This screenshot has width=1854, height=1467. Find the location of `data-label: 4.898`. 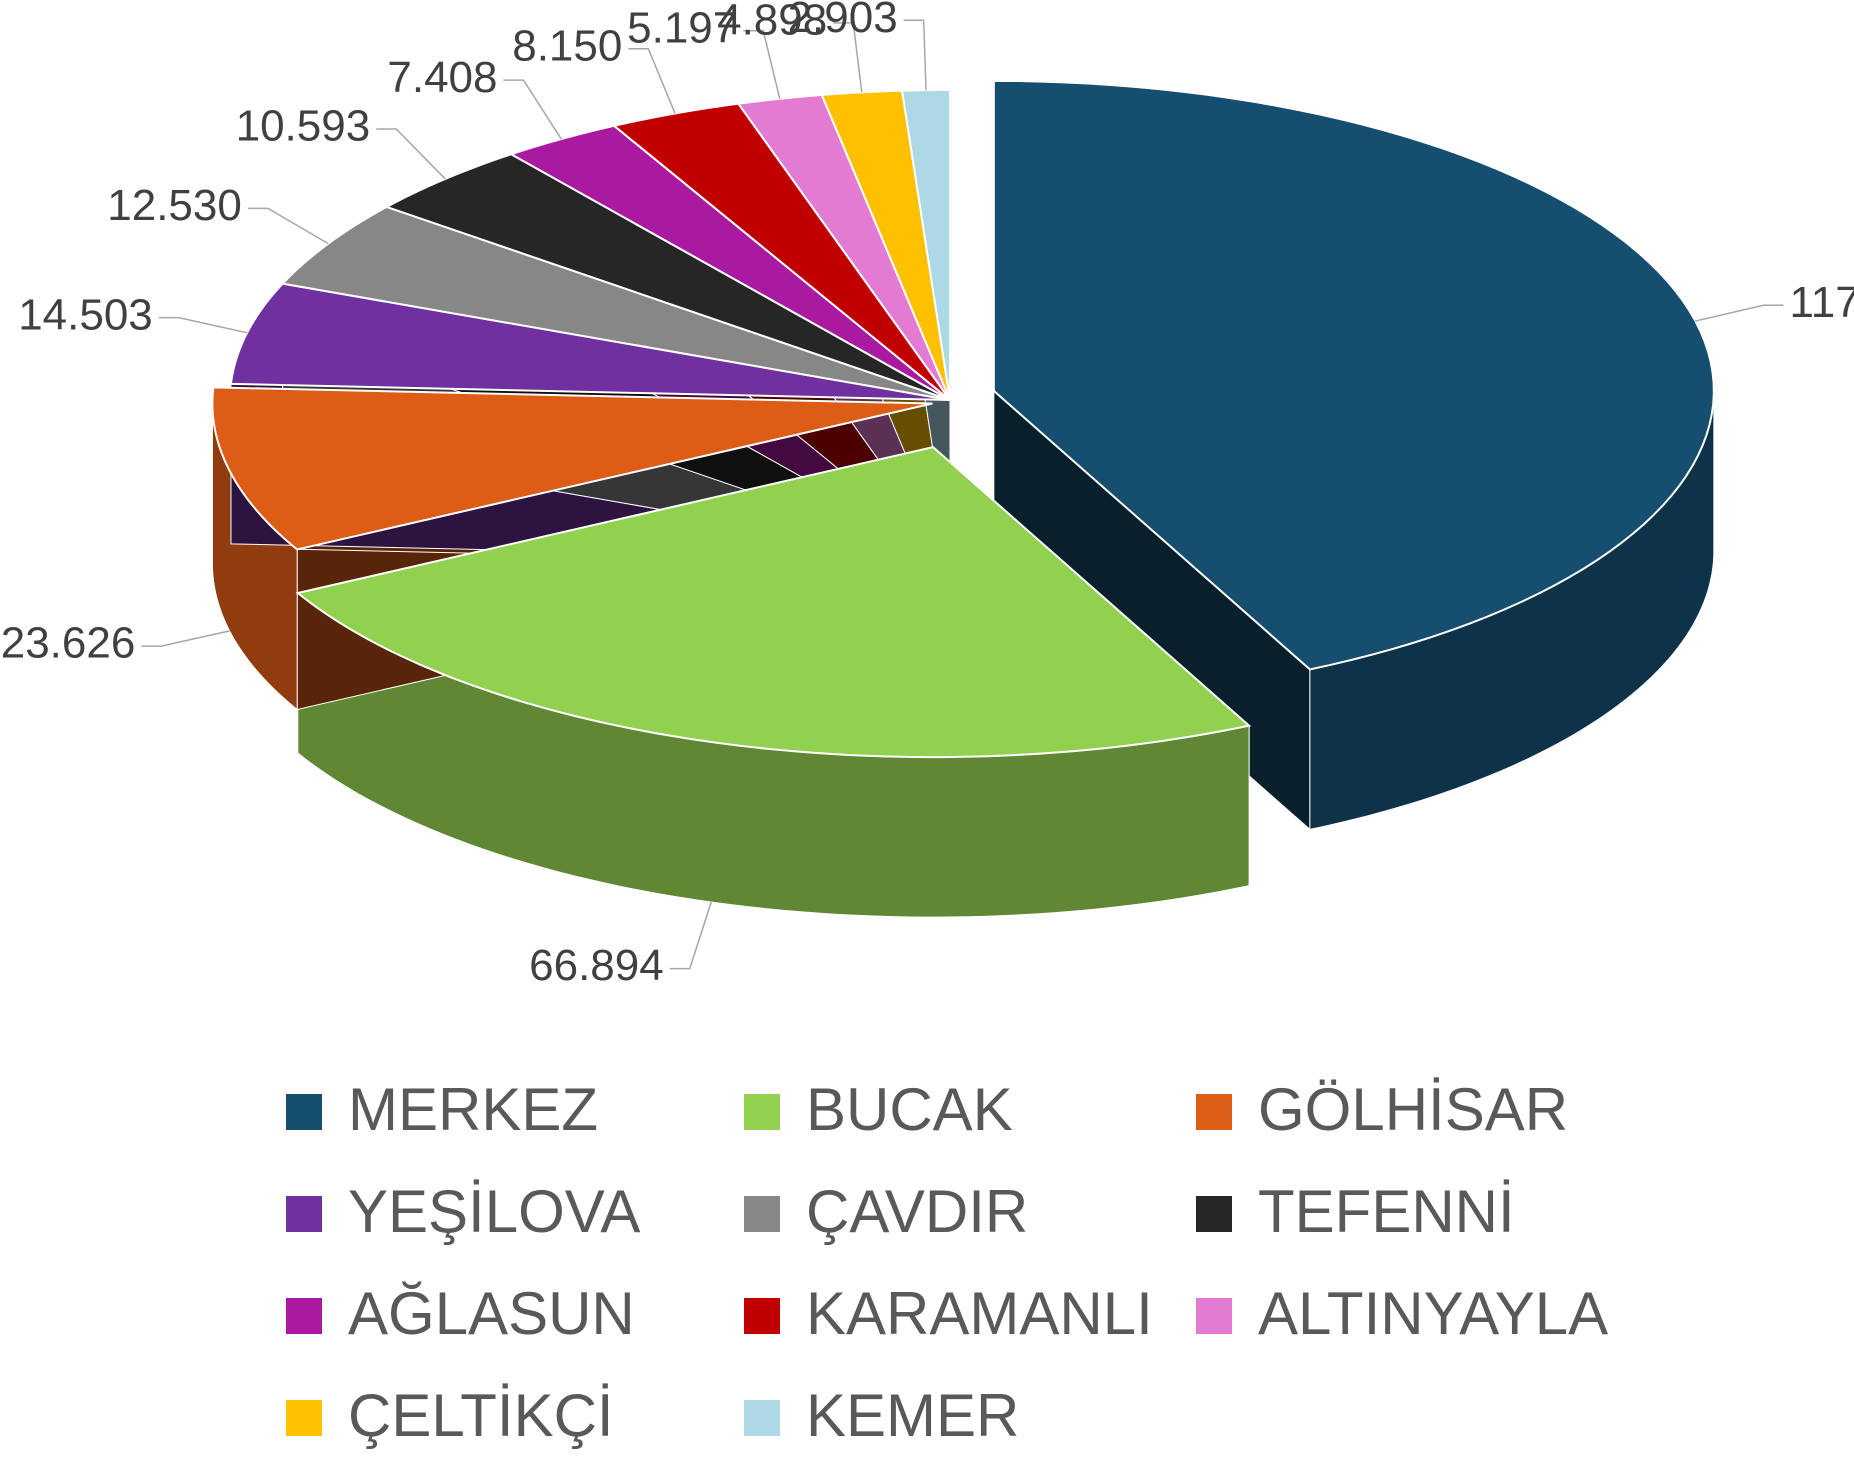

data-label: 4.898 is located at coordinates (772, 22).